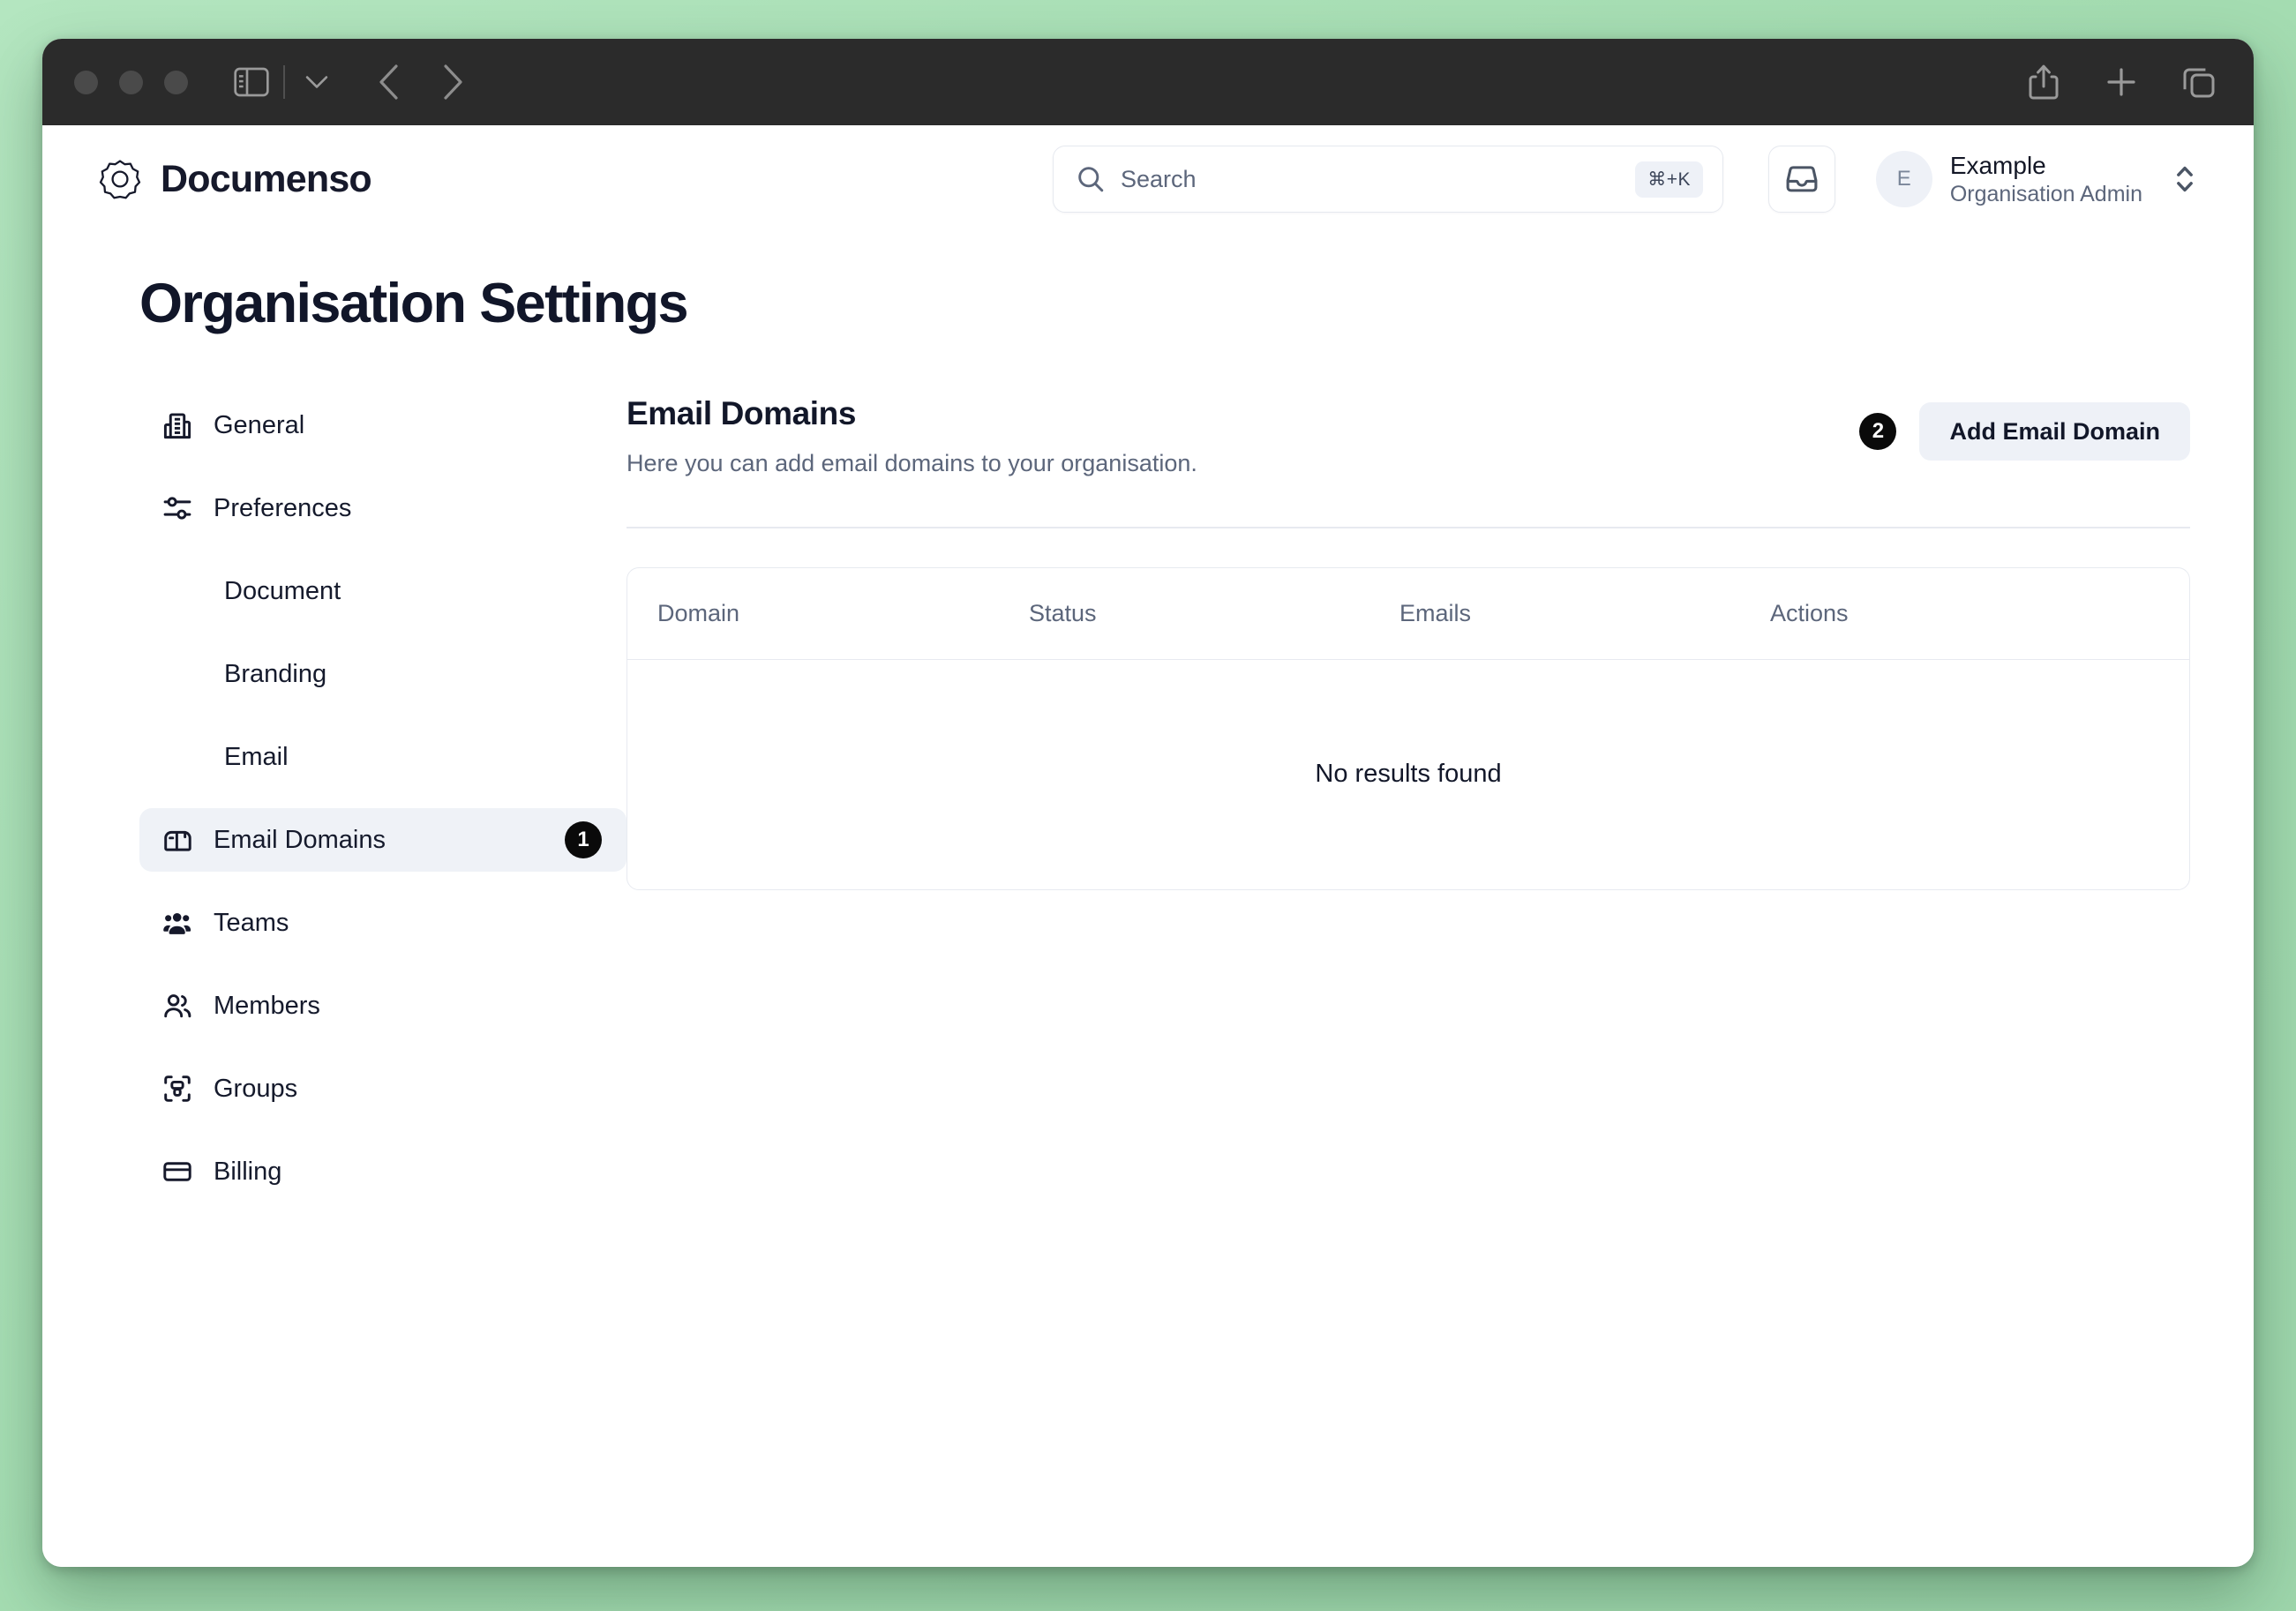  What do you see at coordinates (1997, 165) in the screenshot?
I see `user-name: Example` at bounding box center [1997, 165].